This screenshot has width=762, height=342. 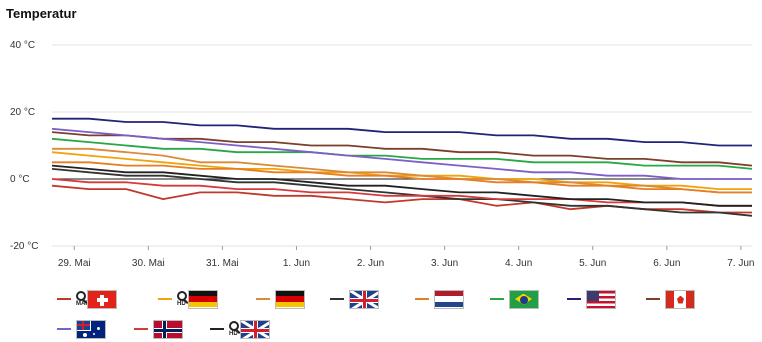 I want to click on zoom-icon: MAPS, so click(x=84, y=299).